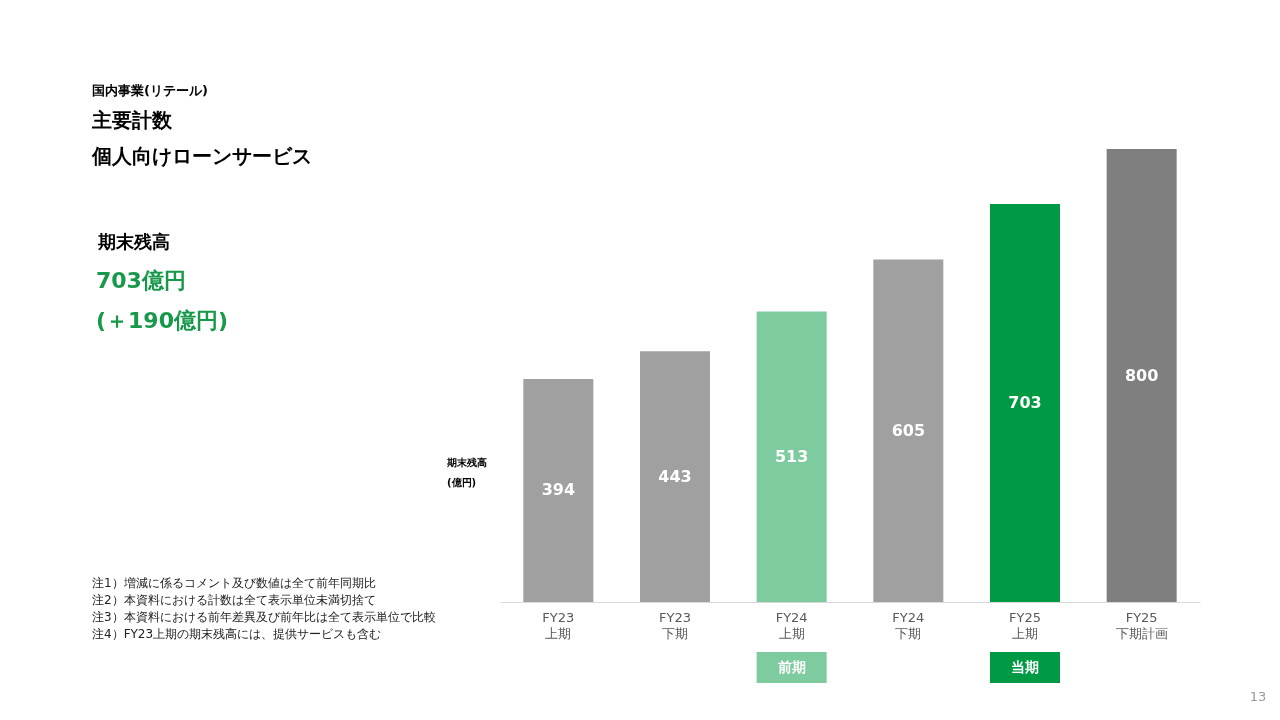 The width and height of the screenshot is (1280, 720). I want to click on x-tick-label: FY23 上期, so click(558, 625).